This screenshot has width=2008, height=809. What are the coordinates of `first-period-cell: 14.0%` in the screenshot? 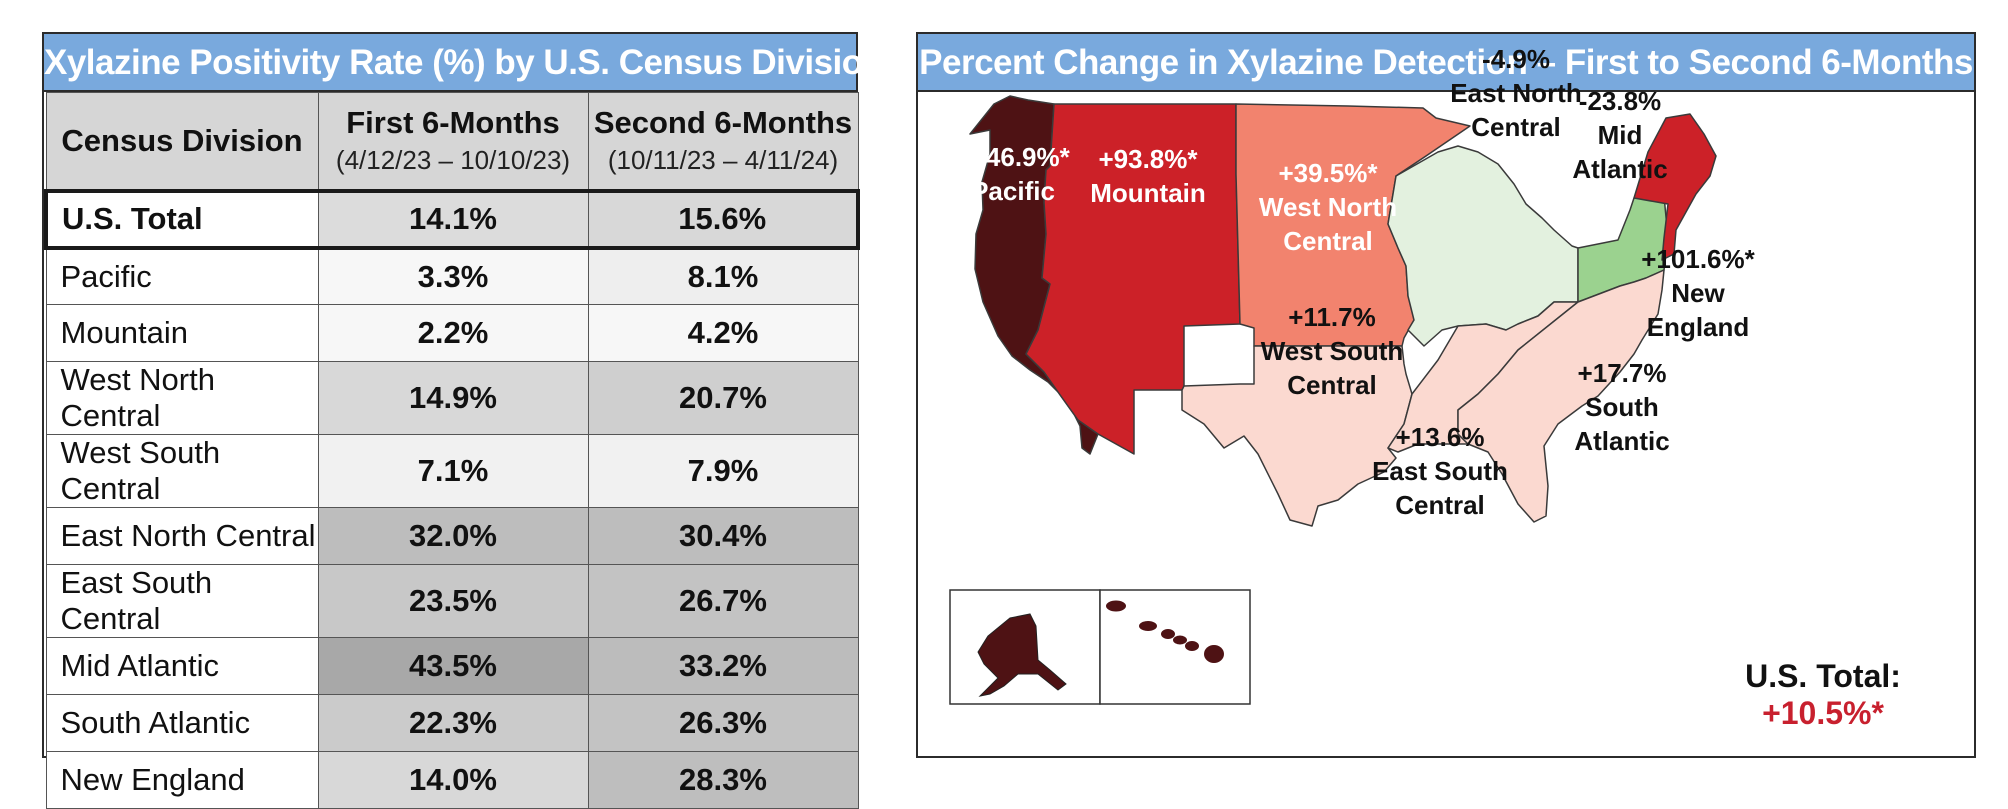 It's located at (453, 780).